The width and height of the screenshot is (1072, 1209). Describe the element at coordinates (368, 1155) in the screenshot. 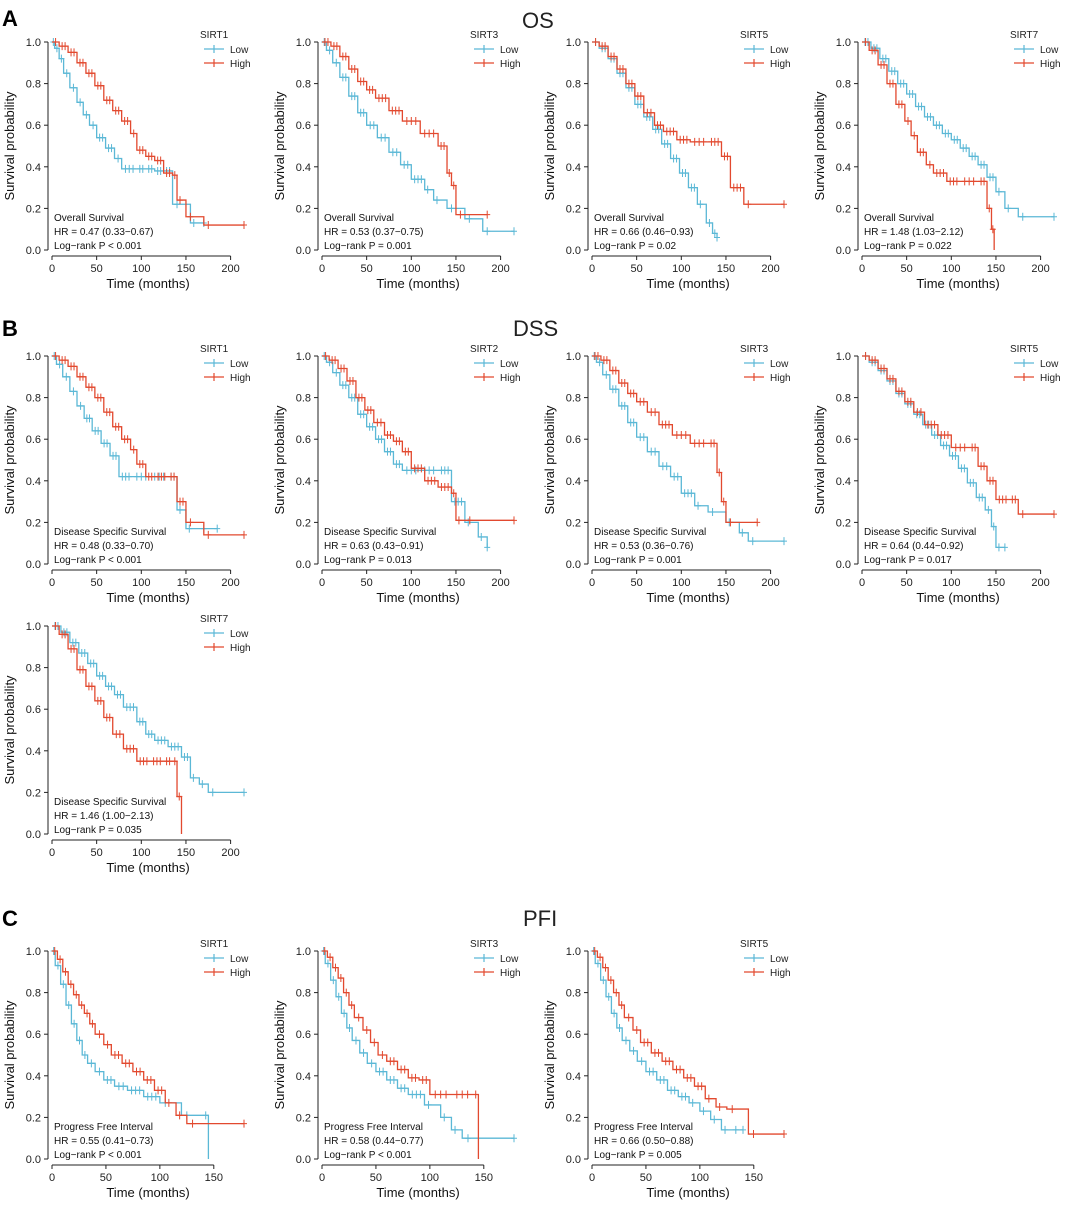

I see `annotation-line-3: Log−rank P < 0.001` at that location.